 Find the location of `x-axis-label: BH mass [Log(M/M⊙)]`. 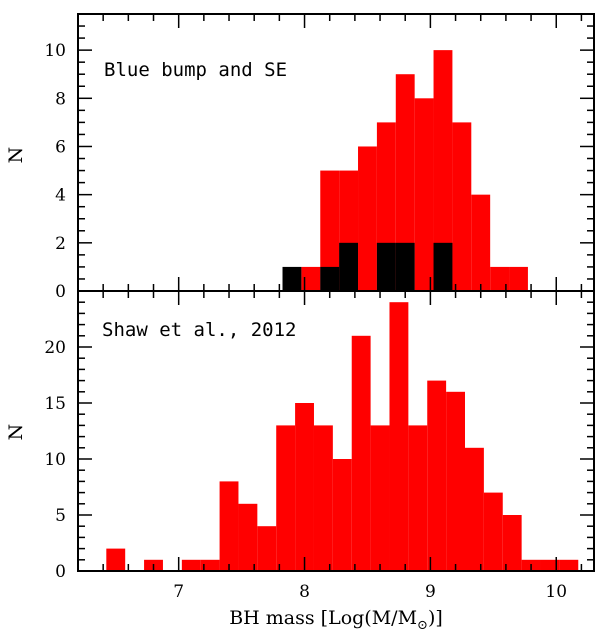

x-axis-label: BH mass [Log(M/M⊙)] is located at coordinates (336, 620).